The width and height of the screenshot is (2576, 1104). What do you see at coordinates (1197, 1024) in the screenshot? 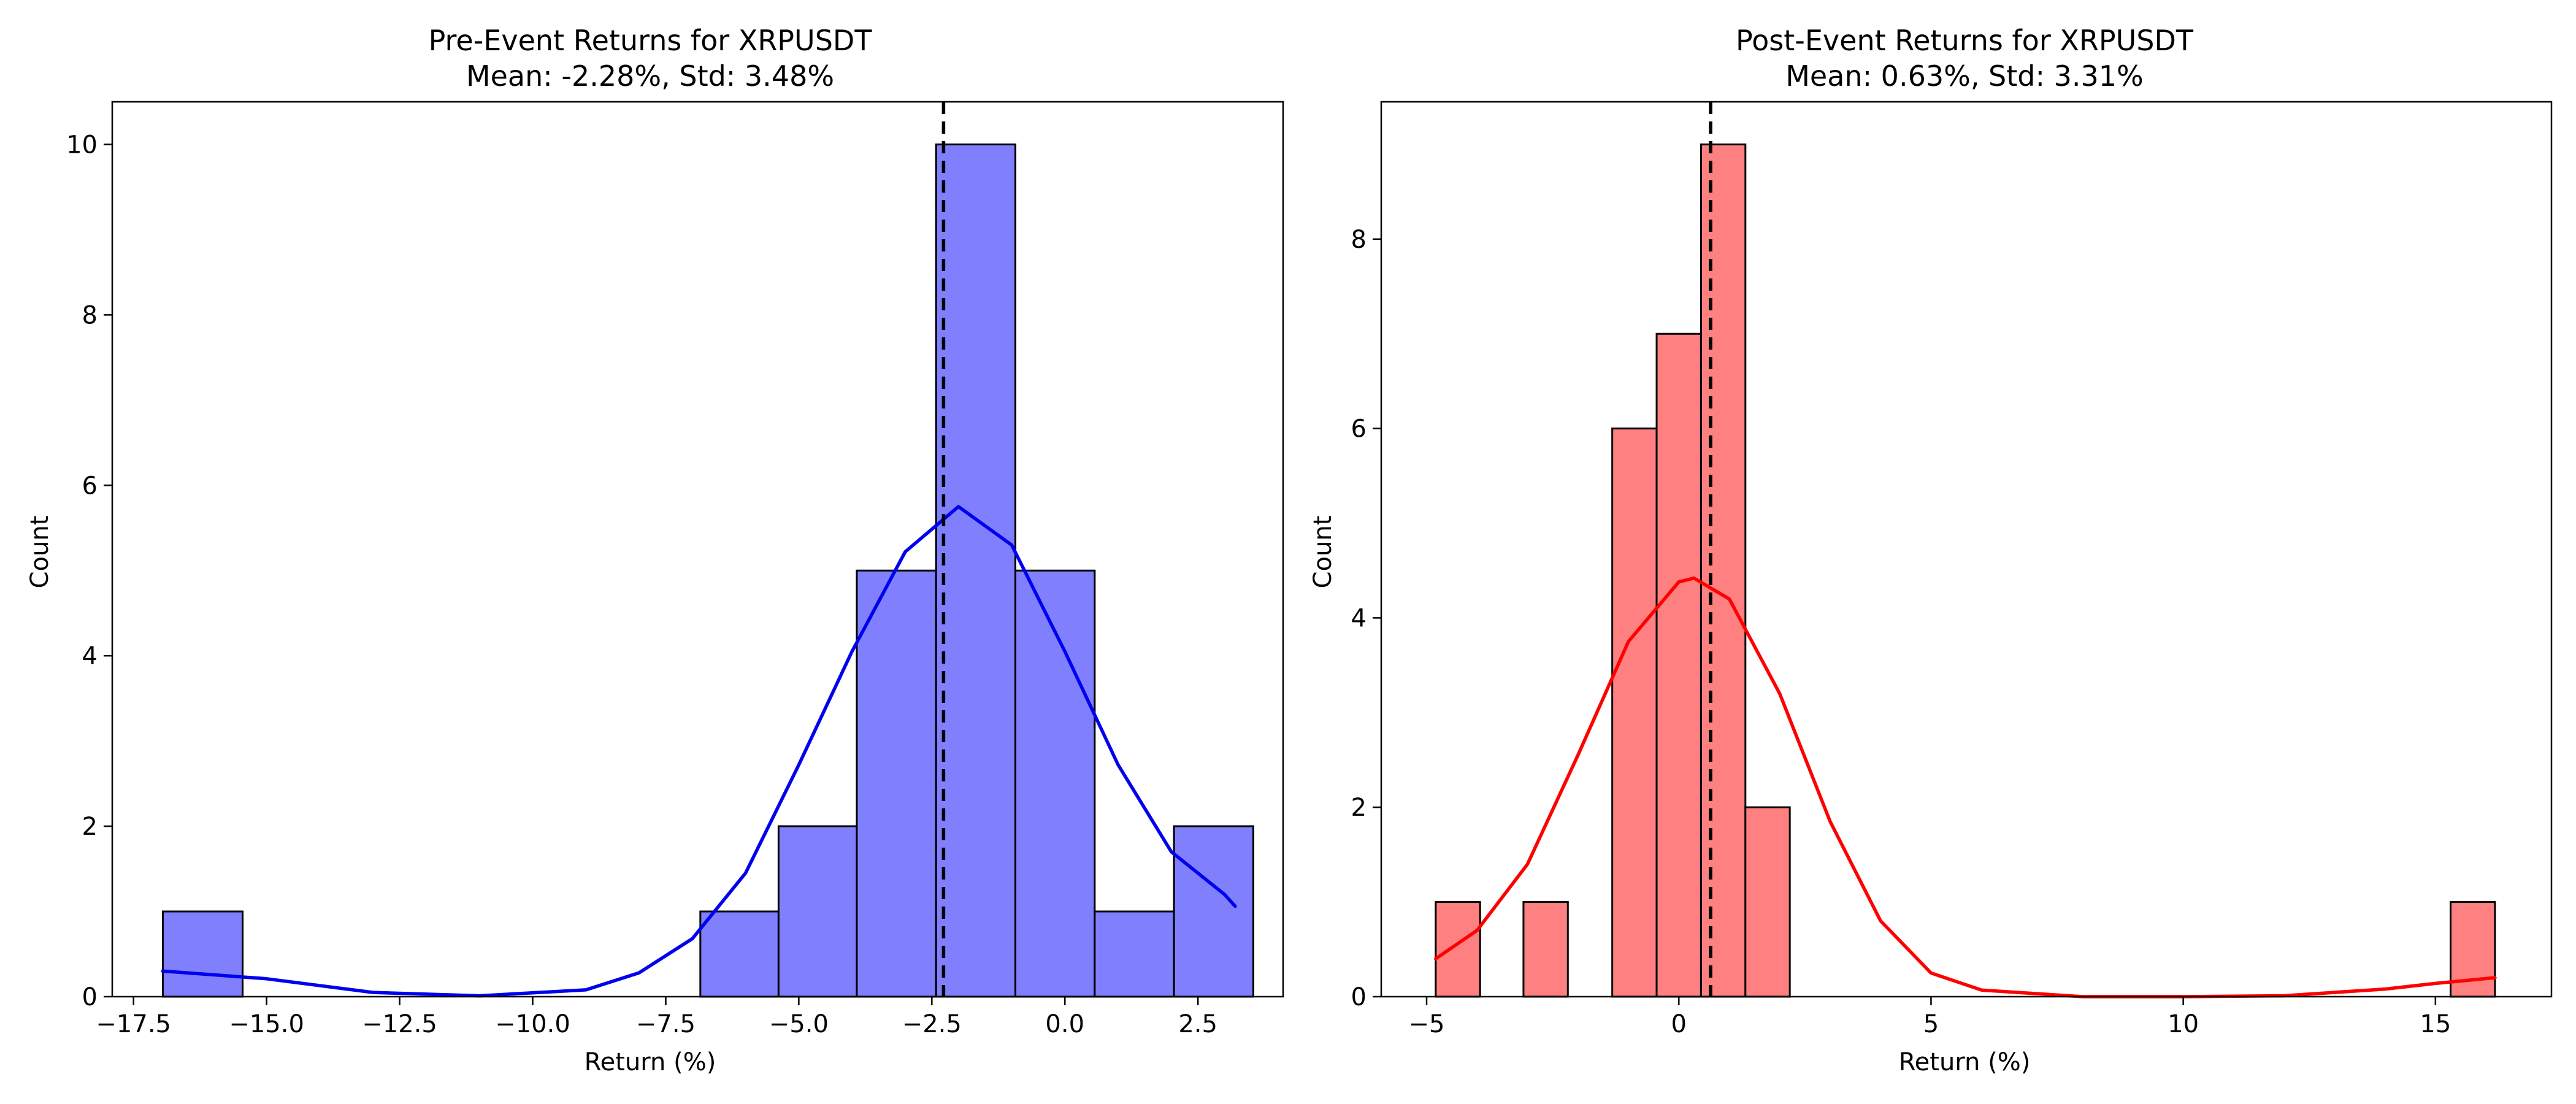
I see `x-tick-label: 2.5` at bounding box center [1197, 1024].